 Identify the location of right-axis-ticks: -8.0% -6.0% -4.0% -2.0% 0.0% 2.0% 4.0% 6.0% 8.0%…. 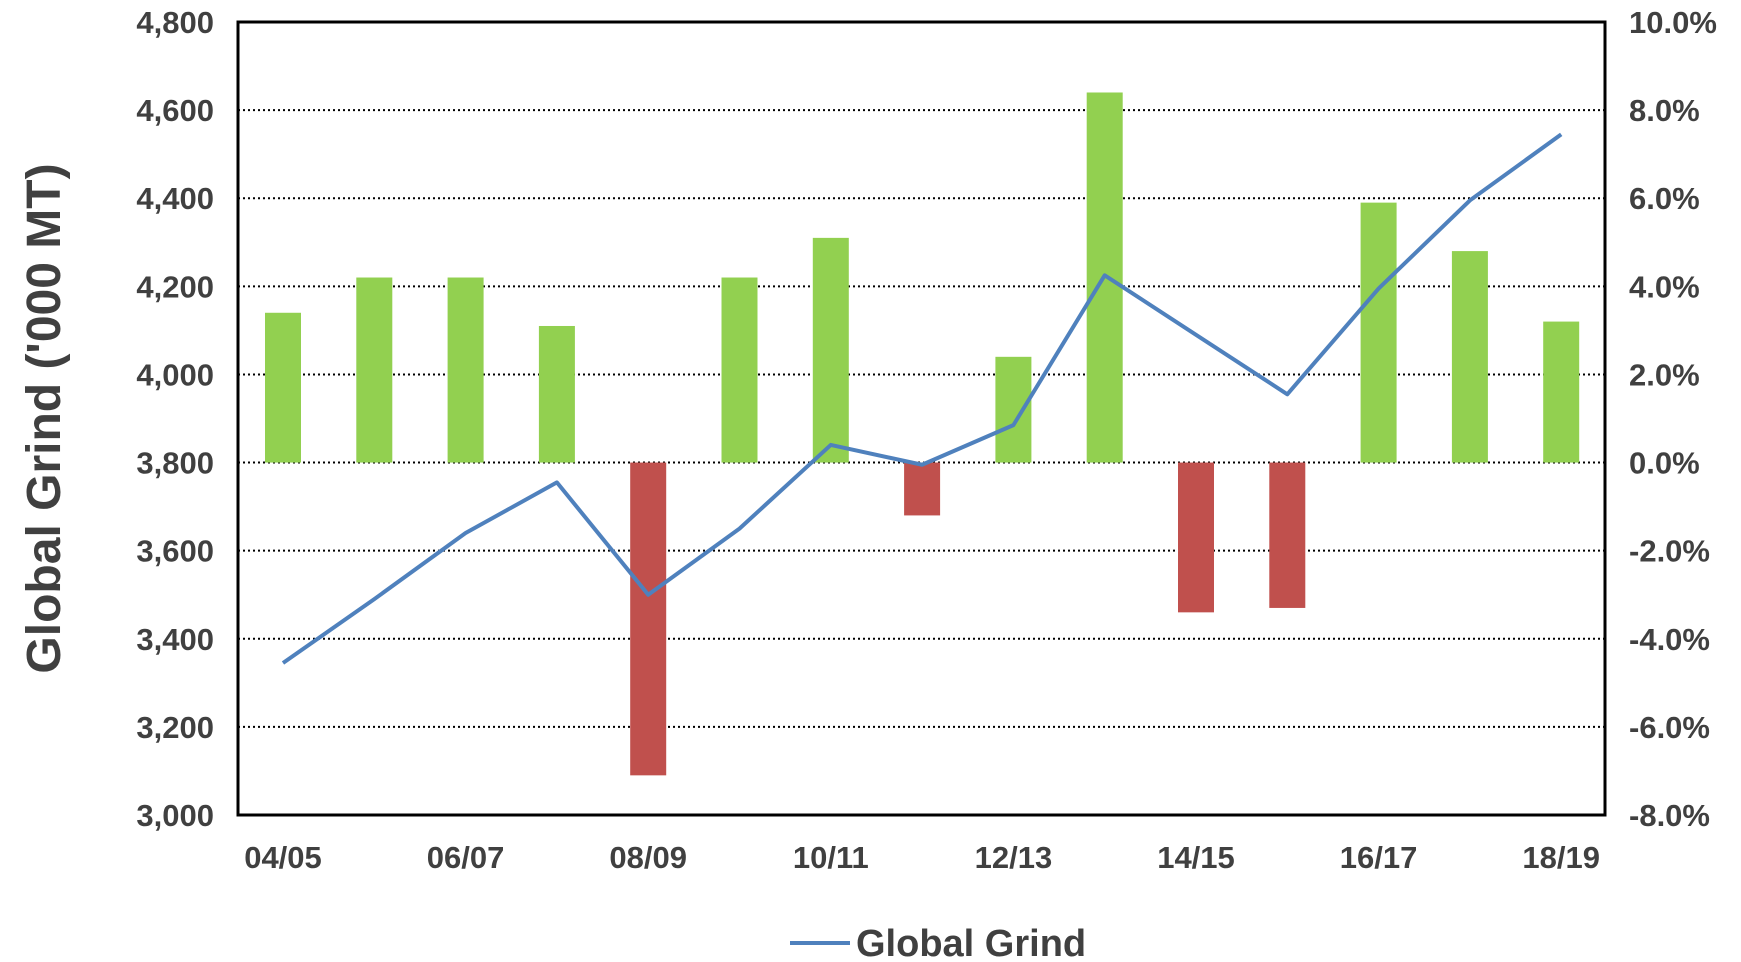
(1673, 419).